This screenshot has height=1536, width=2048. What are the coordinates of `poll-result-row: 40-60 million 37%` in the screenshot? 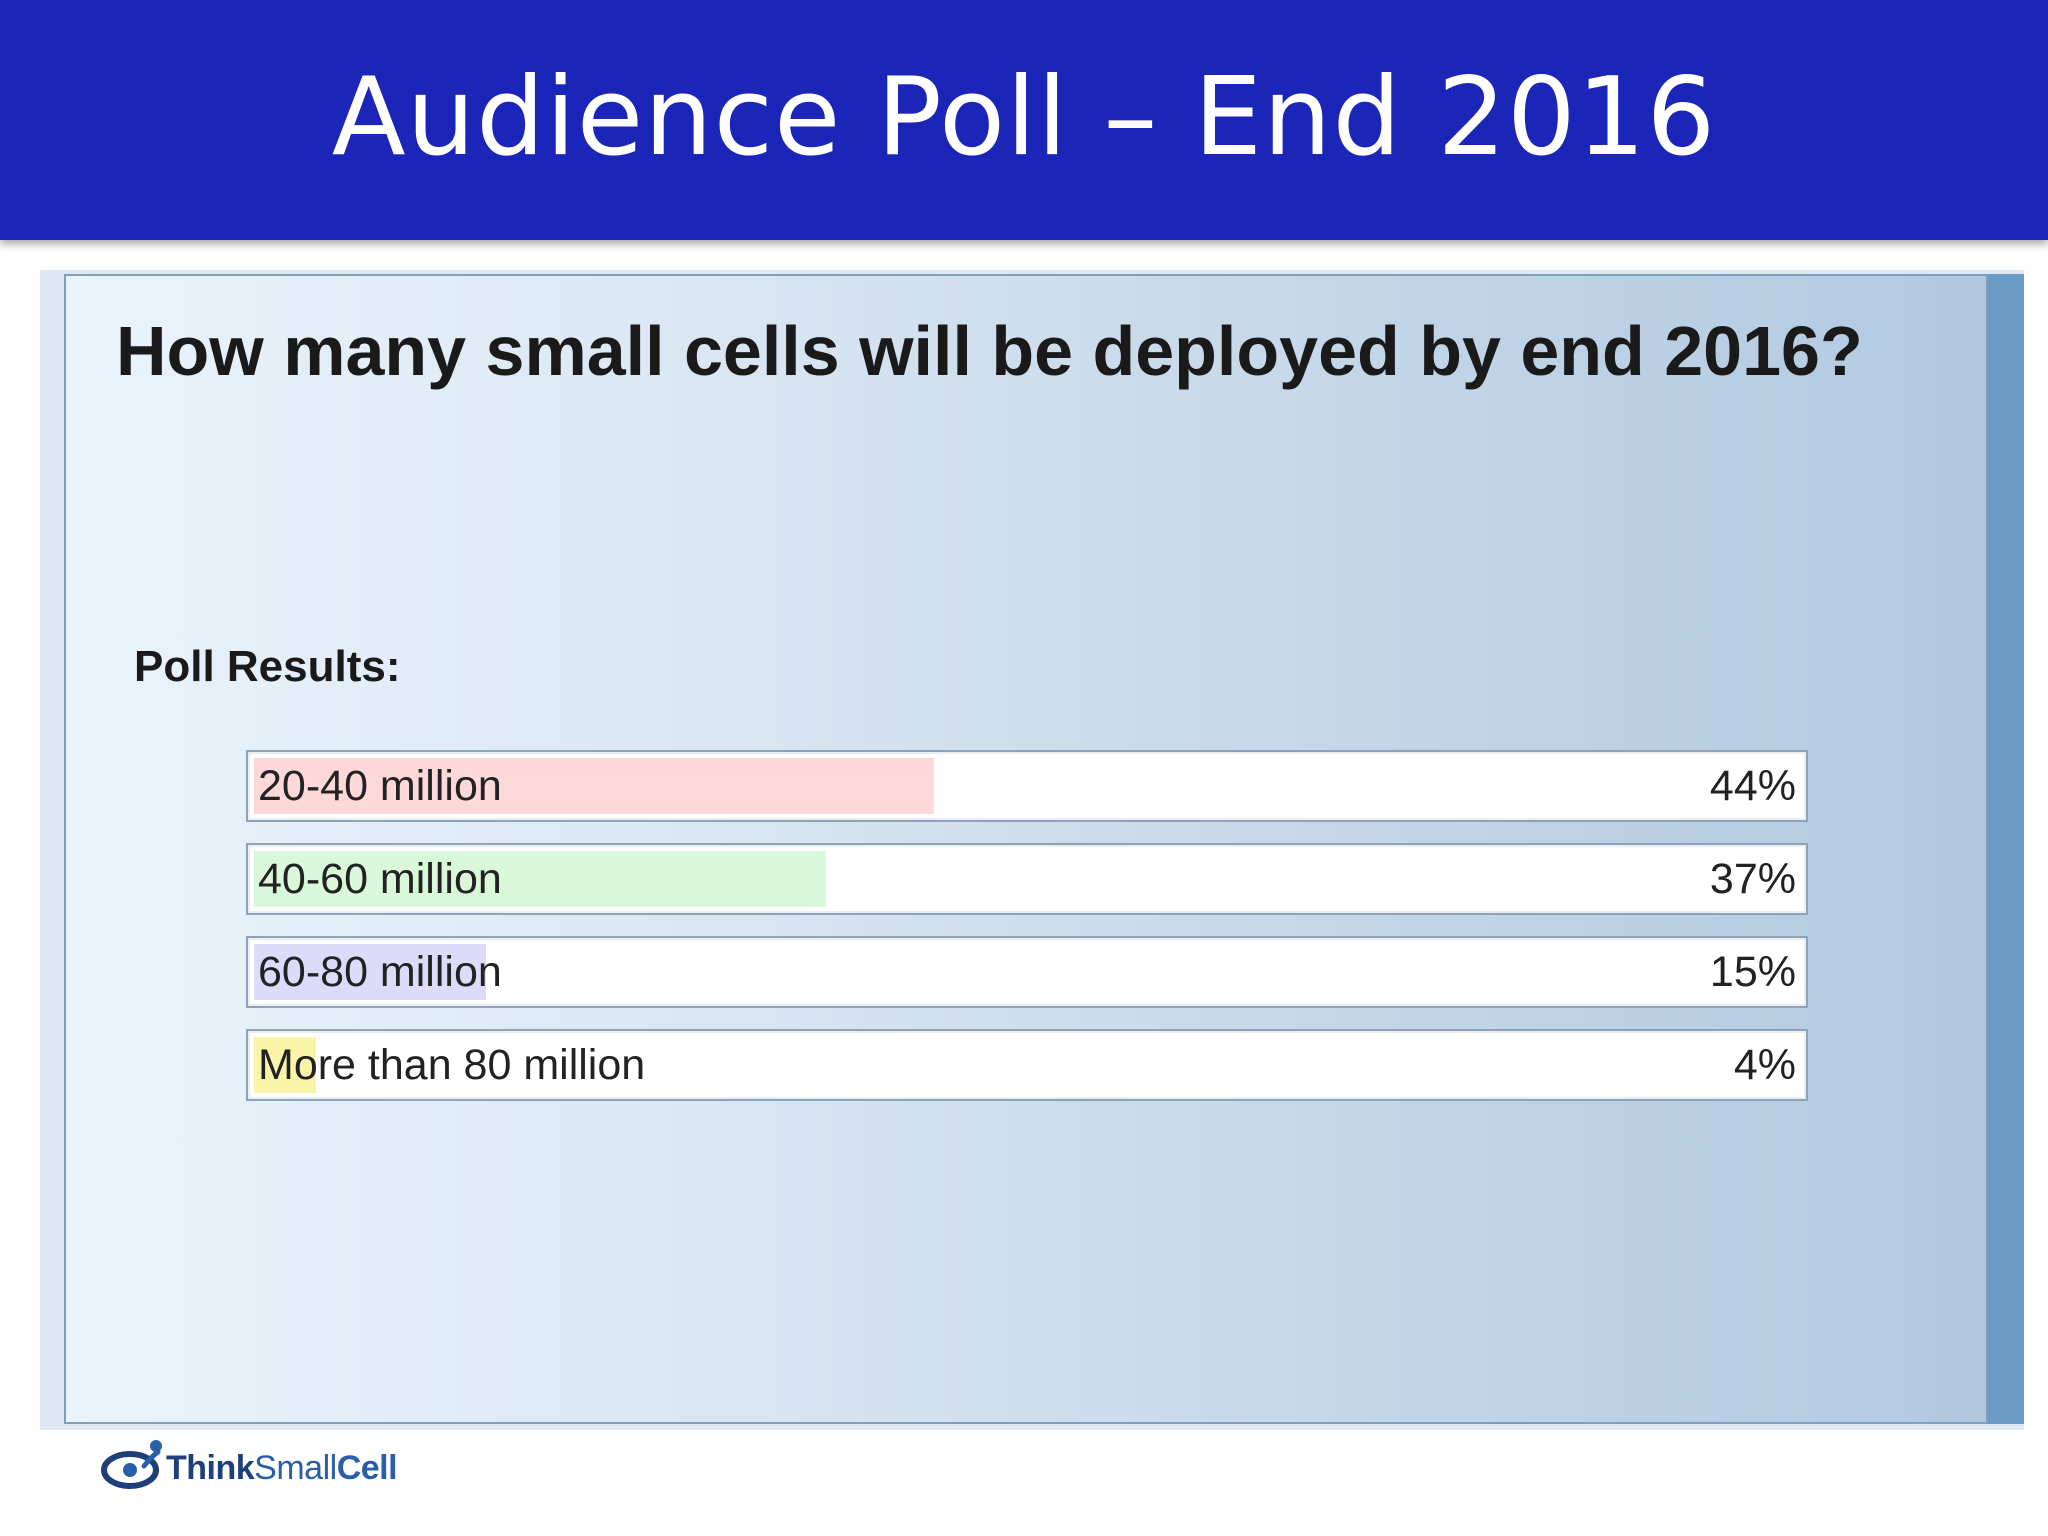 It's located at (1027, 879).